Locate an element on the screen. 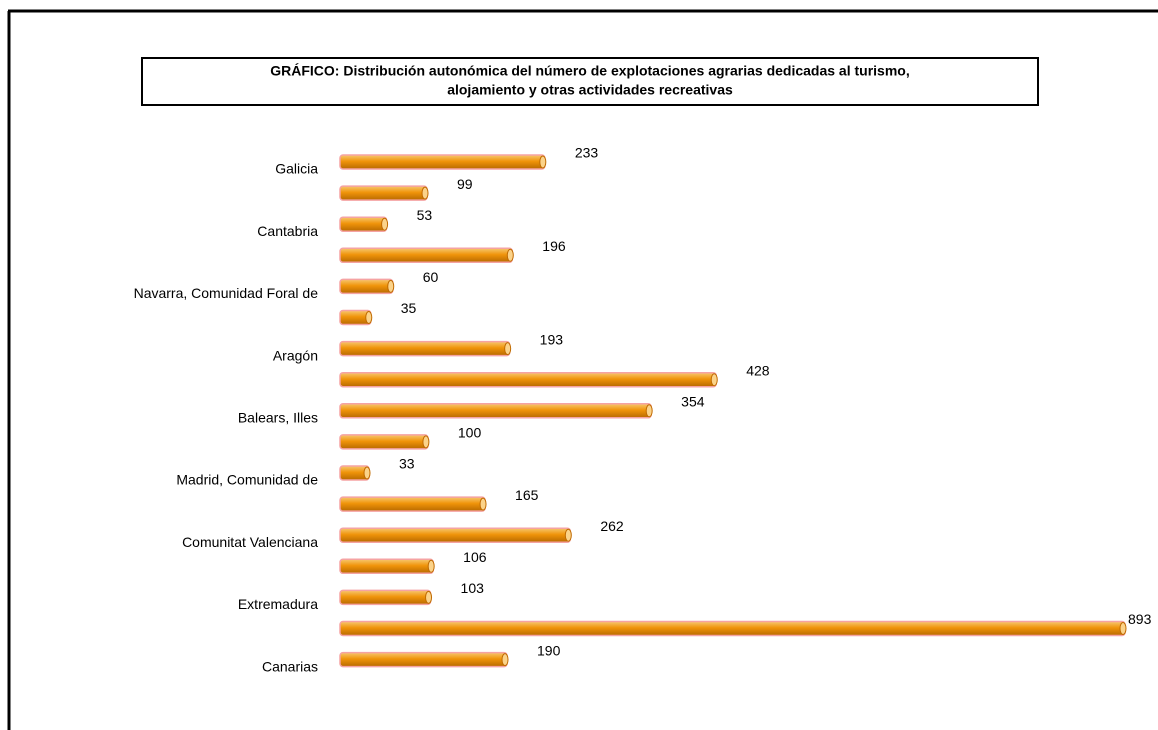 The image size is (1158, 730). category-label: Navarra, Comunidad Foral de is located at coordinates (226, 293).